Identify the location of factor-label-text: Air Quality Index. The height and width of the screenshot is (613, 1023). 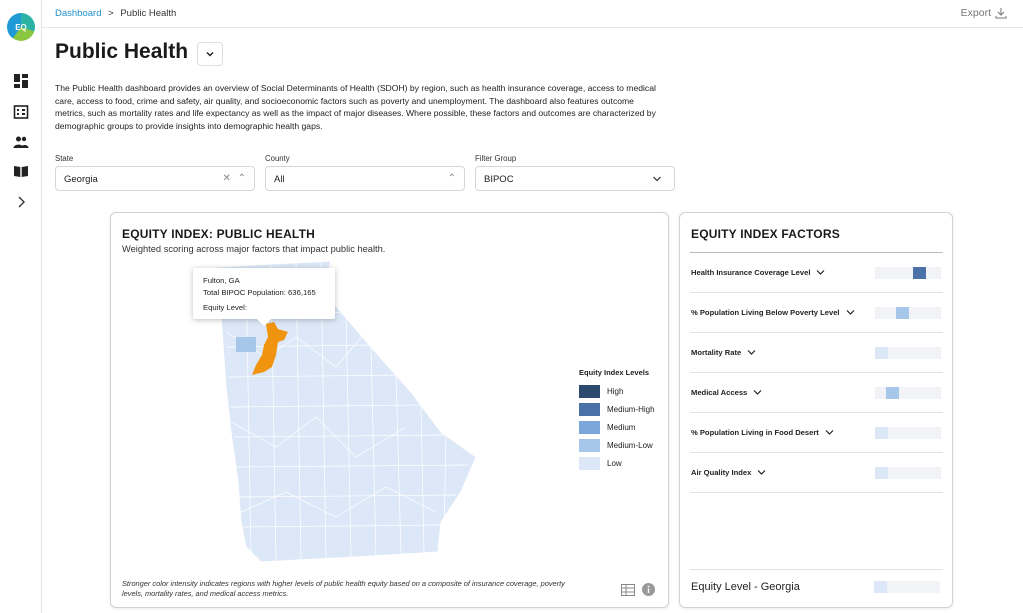
(721, 472).